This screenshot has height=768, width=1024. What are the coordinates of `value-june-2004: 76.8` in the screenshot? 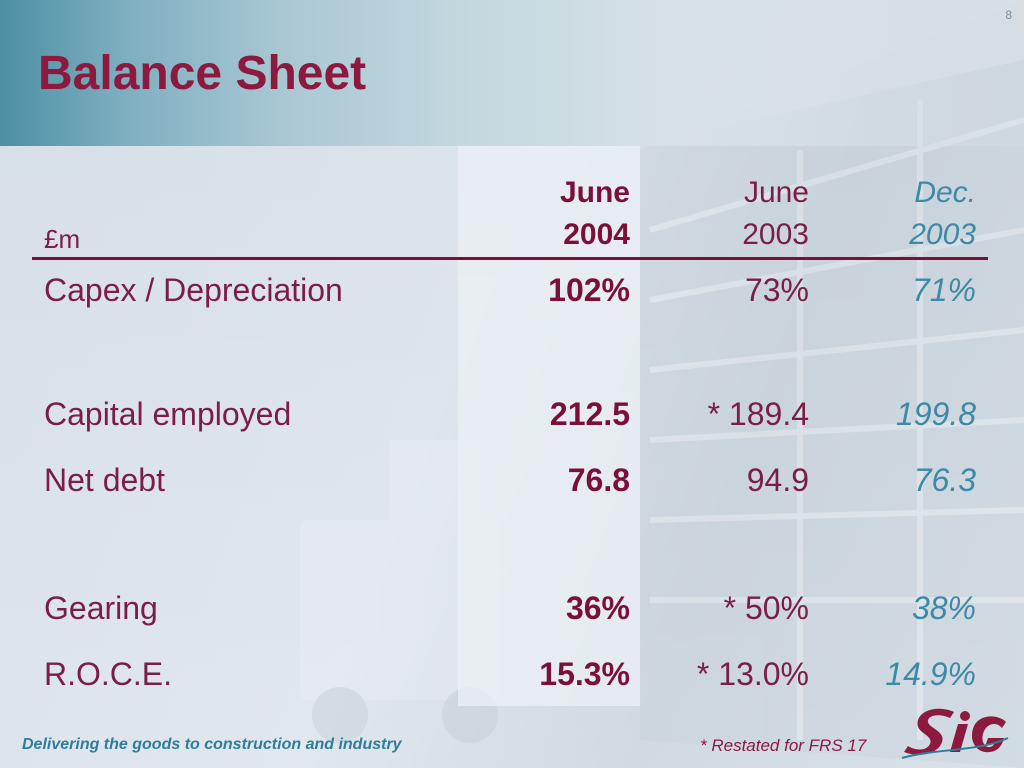 It's located at (598, 480).